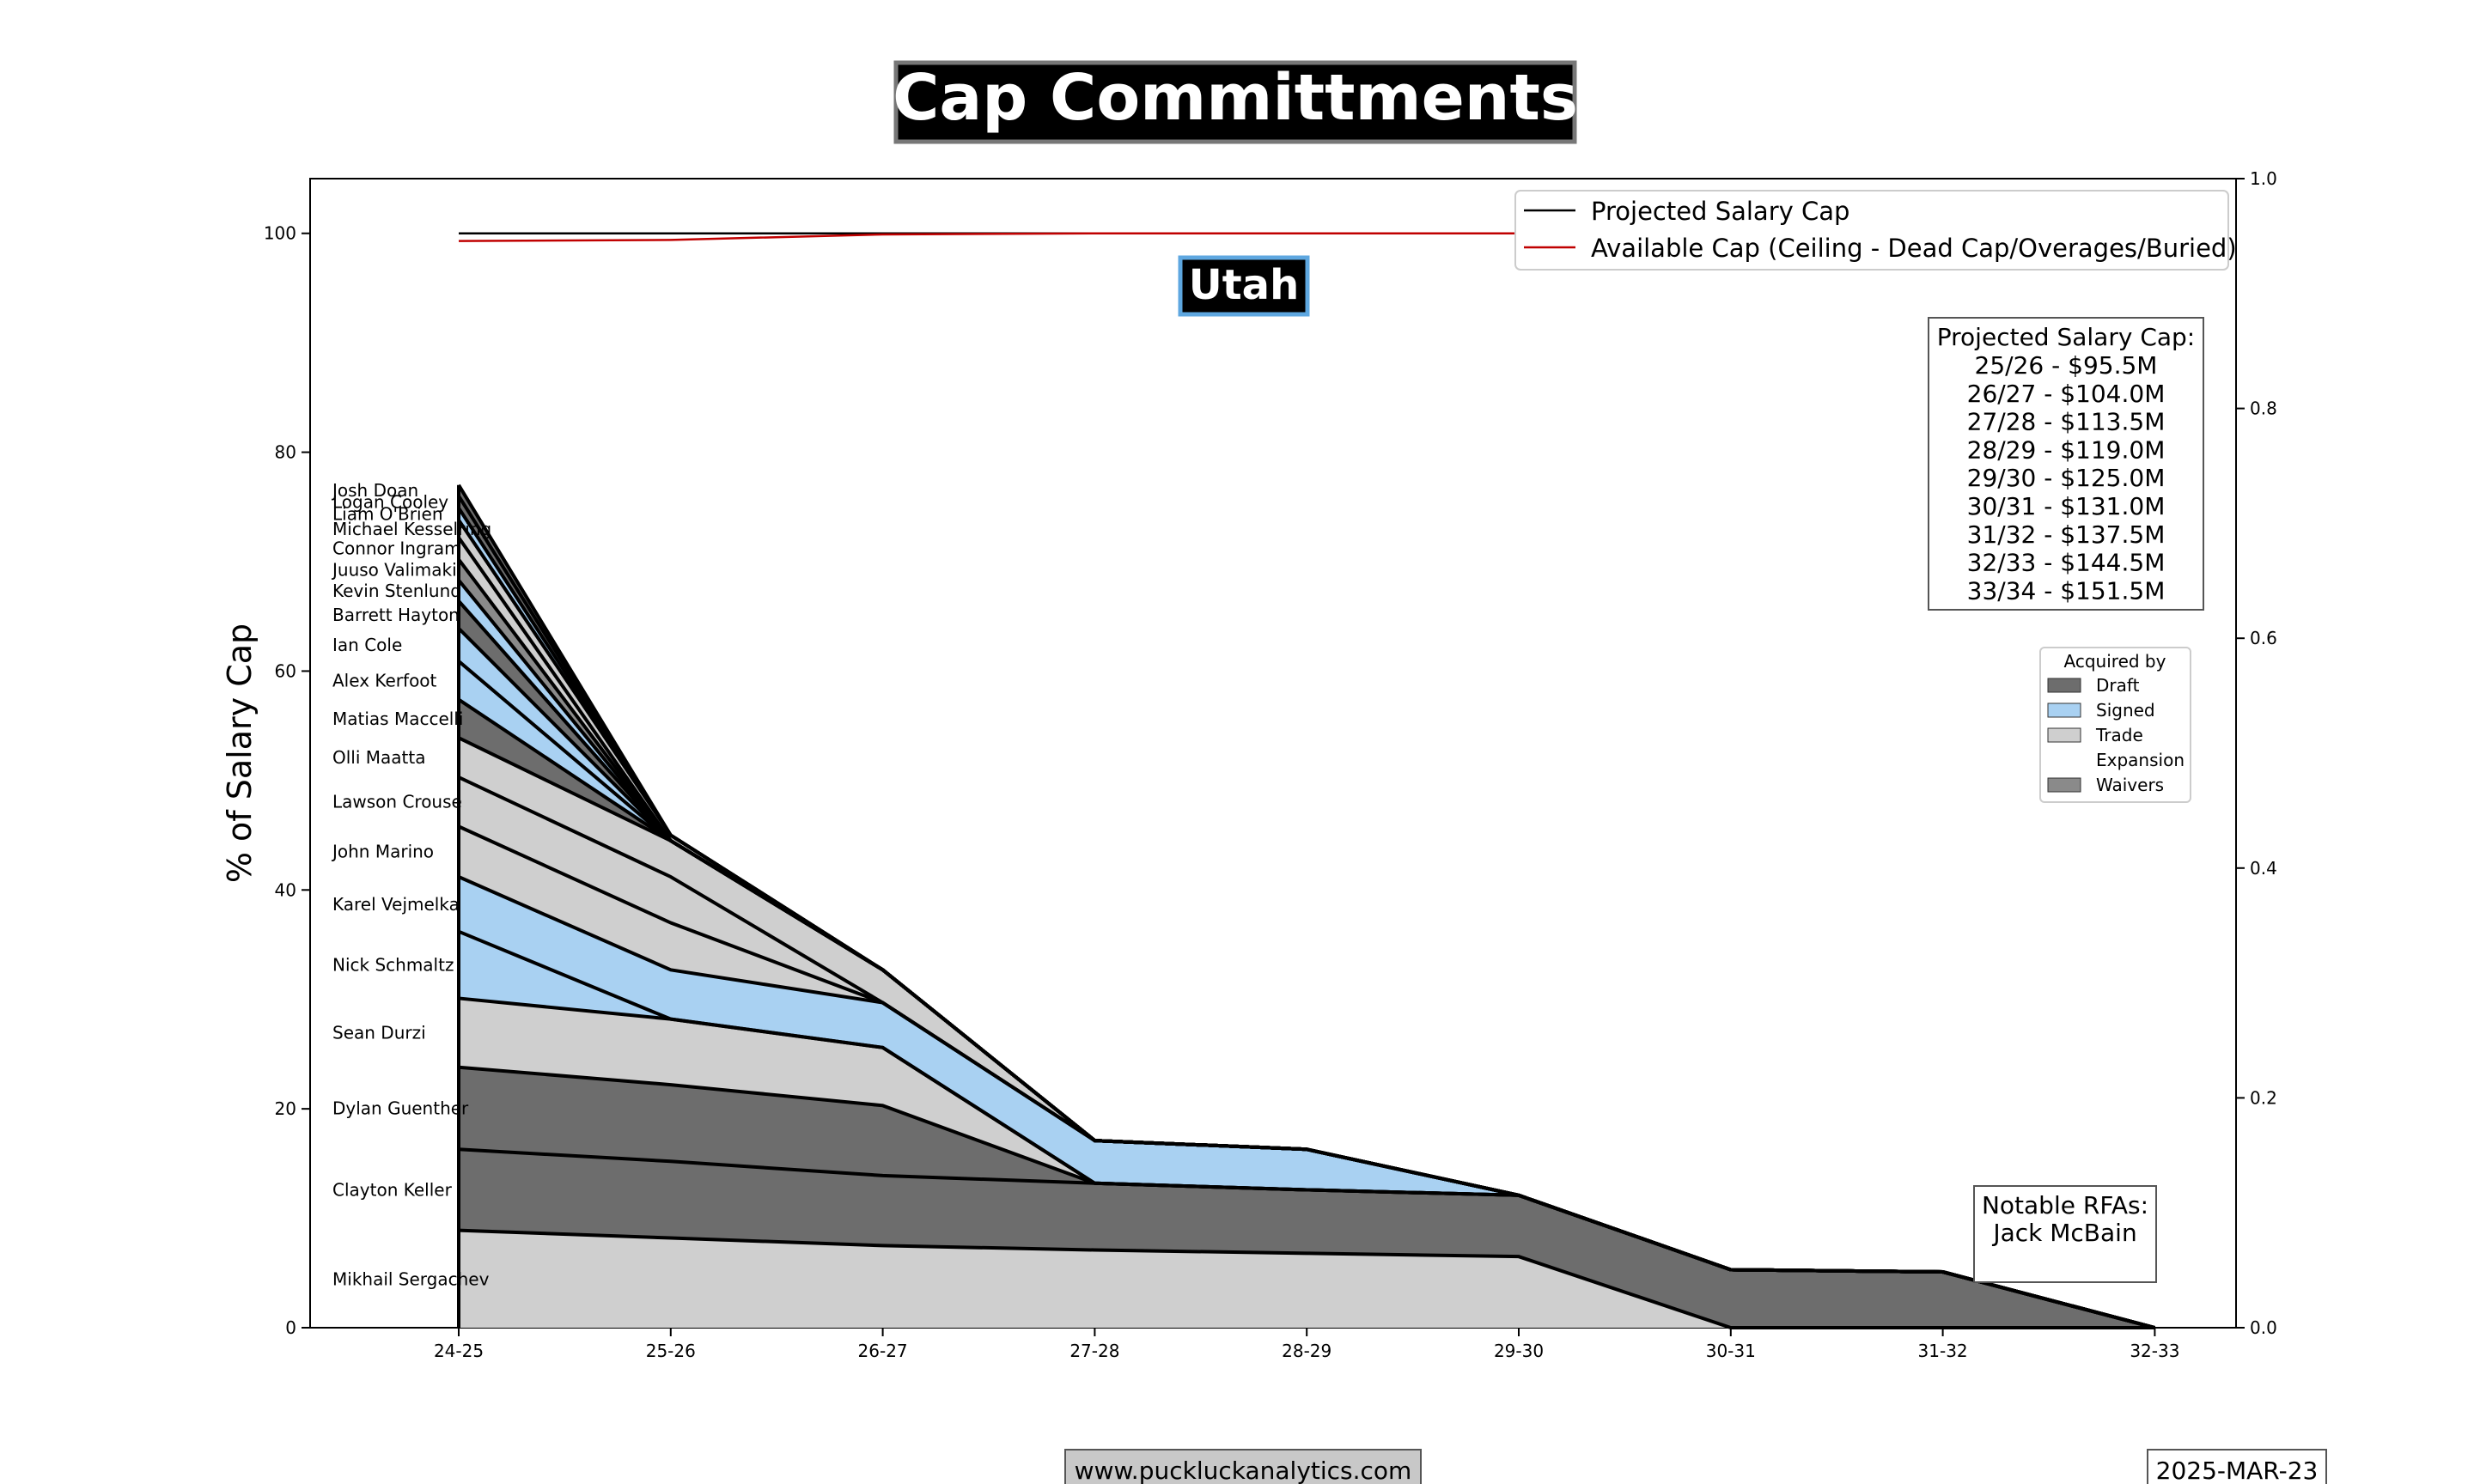 Image resolution: width=2474 pixels, height=1484 pixels. Describe the element at coordinates (2066, 563) in the screenshot. I see `projected-cap-line: 32/33 - $144.5M` at that location.